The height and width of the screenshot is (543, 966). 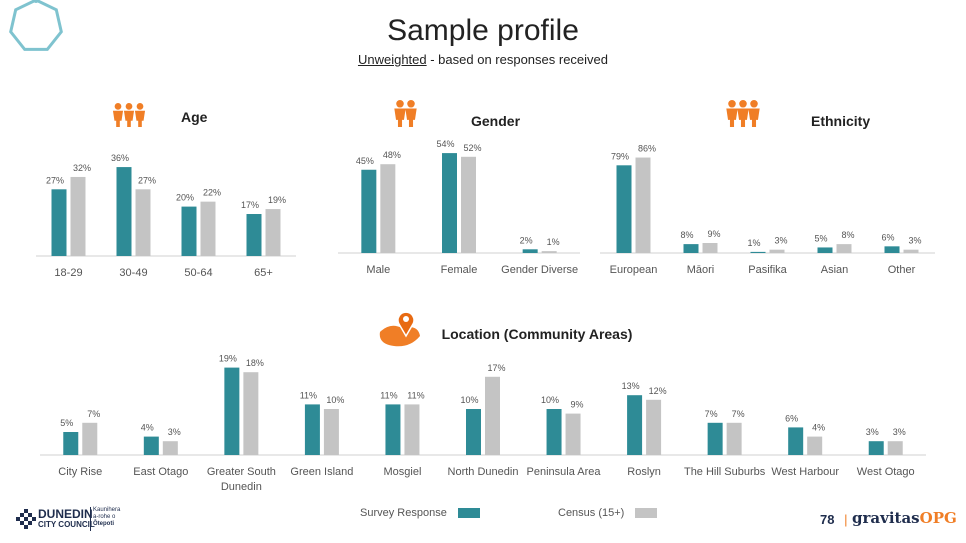 I want to click on data-label-census-other: 3%, so click(x=914, y=241).